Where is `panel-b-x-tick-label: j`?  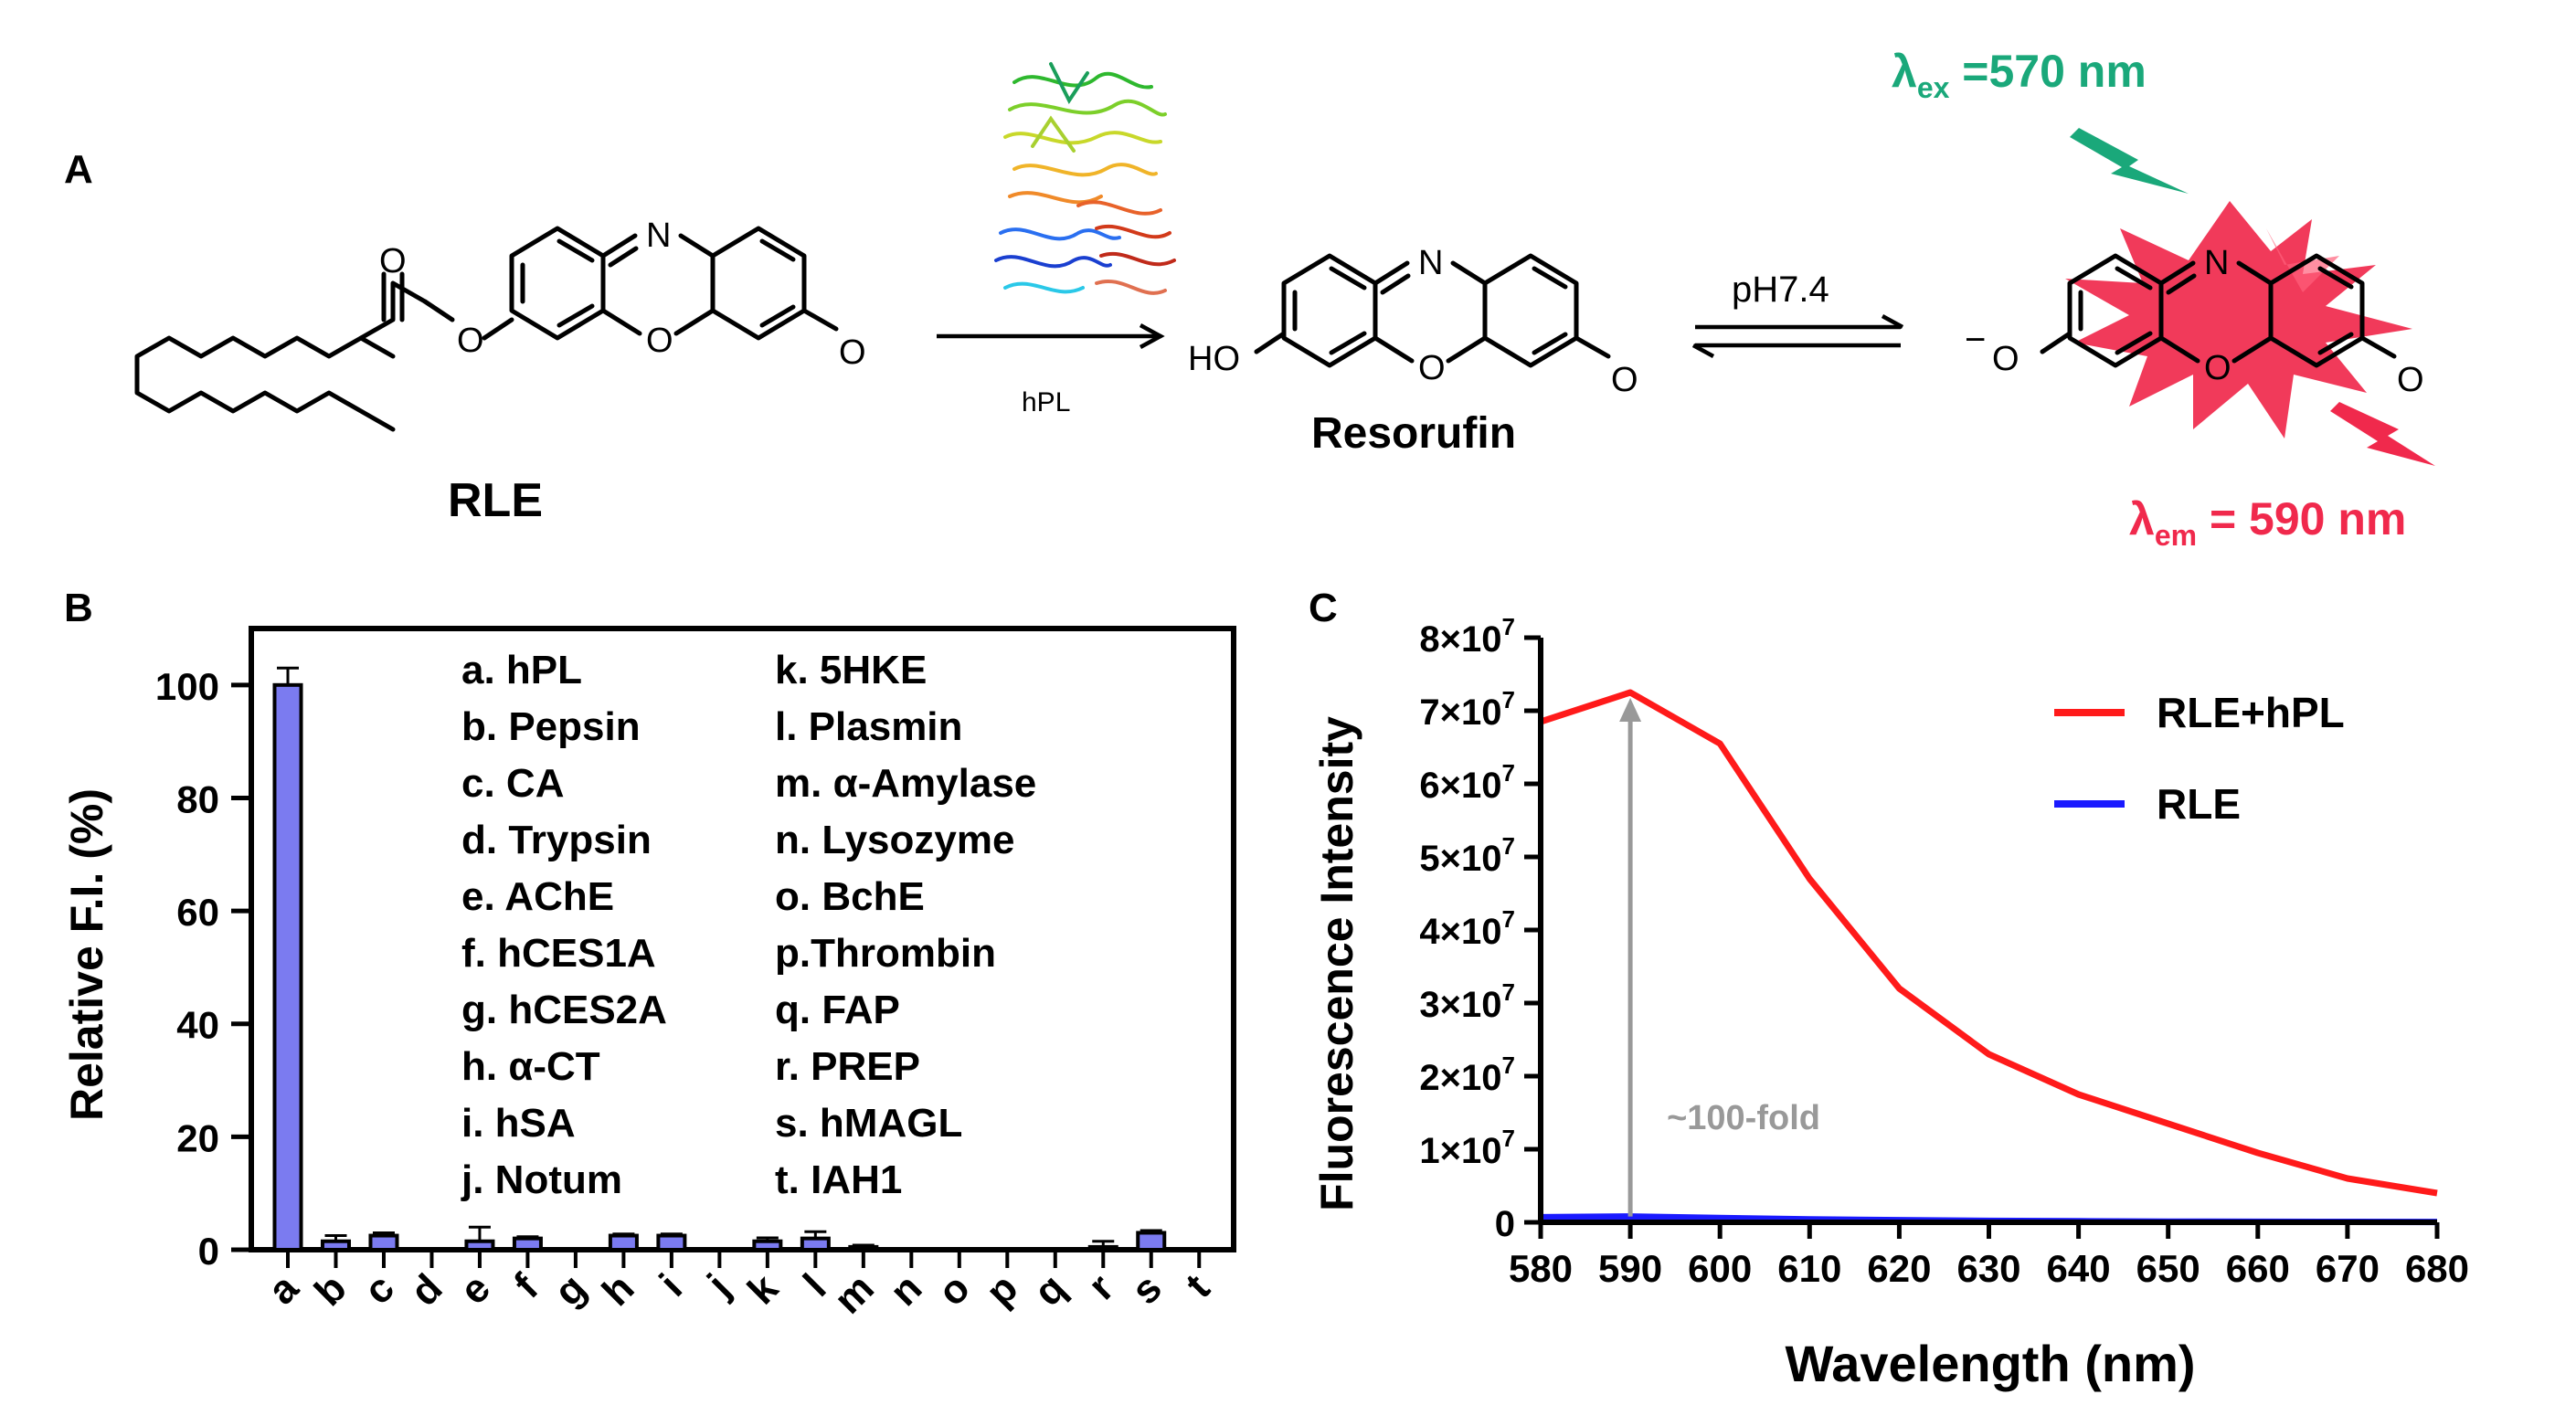
panel-b-x-tick-label: j is located at coordinates (718, 1285).